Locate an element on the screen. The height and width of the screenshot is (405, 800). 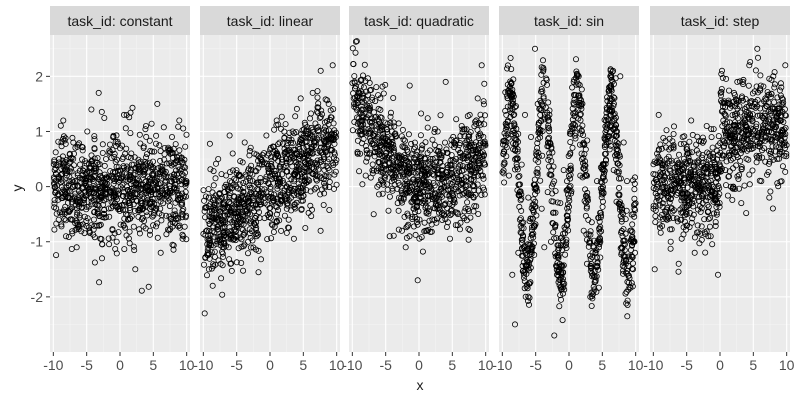
panel-strip-label: task_id: constant is located at coordinates (119, 21).